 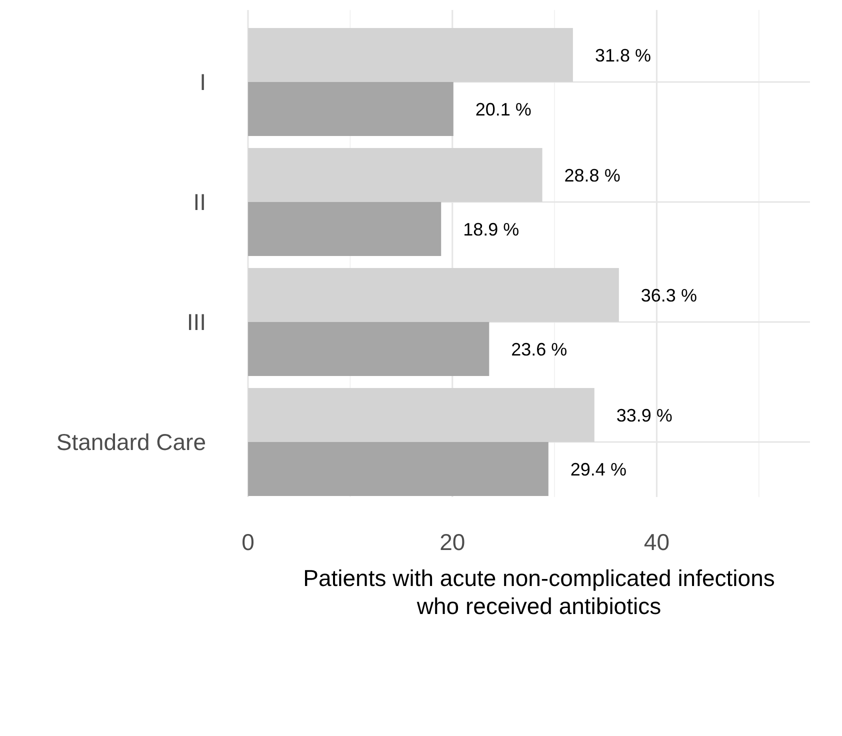 What do you see at coordinates (503, 109) in the screenshot?
I see `data-label: 20.1 %` at bounding box center [503, 109].